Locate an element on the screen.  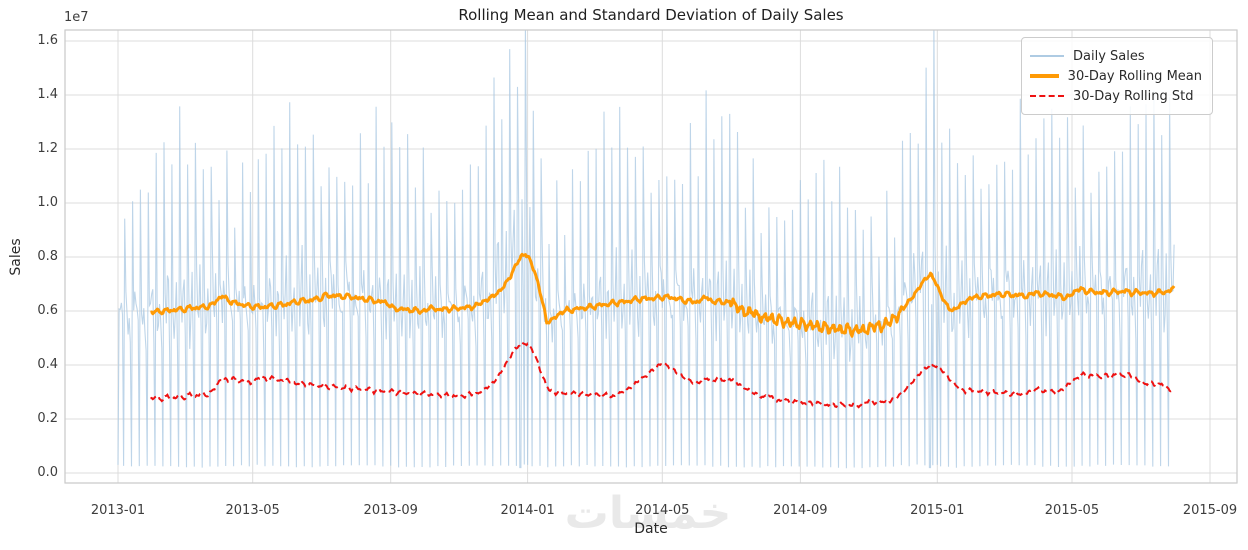
y-tick-label: 1.6 is located at coordinates (47, 40).